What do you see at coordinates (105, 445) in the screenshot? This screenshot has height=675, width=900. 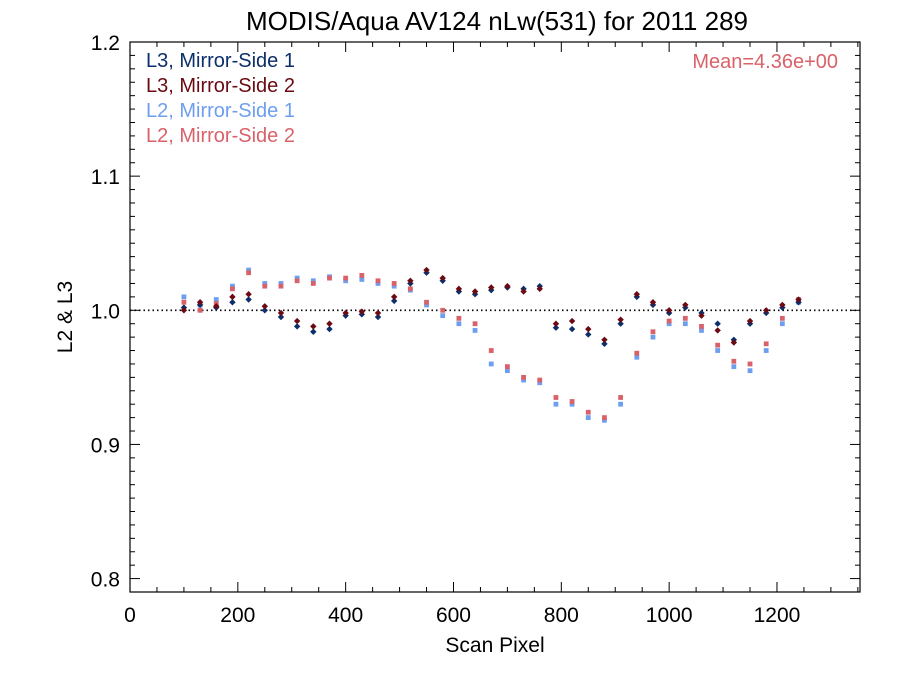 I see `y-tick-label: 0.9` at bounding box center [105, 445].